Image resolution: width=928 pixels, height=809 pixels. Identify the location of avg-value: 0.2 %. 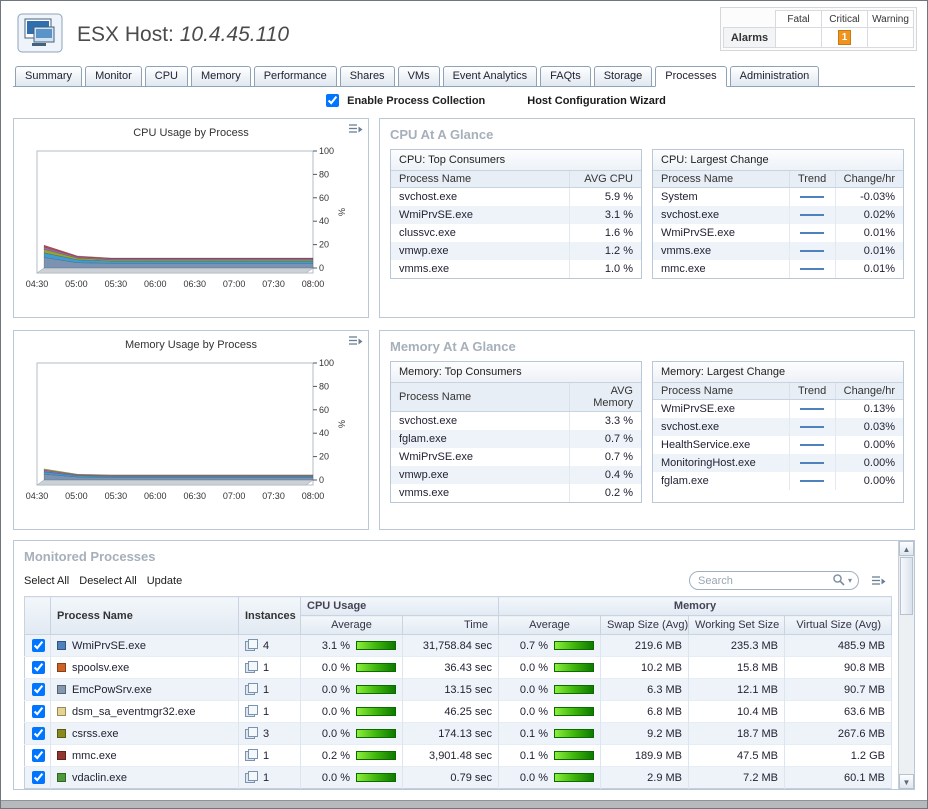
(618, 493).